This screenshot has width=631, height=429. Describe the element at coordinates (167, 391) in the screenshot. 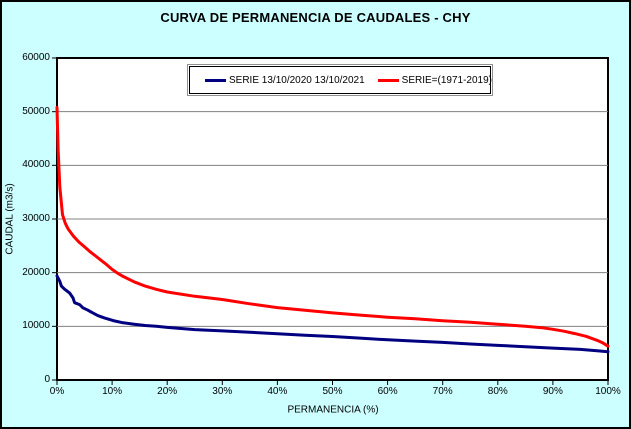

I see `x-tick-label: 20%` at that location.